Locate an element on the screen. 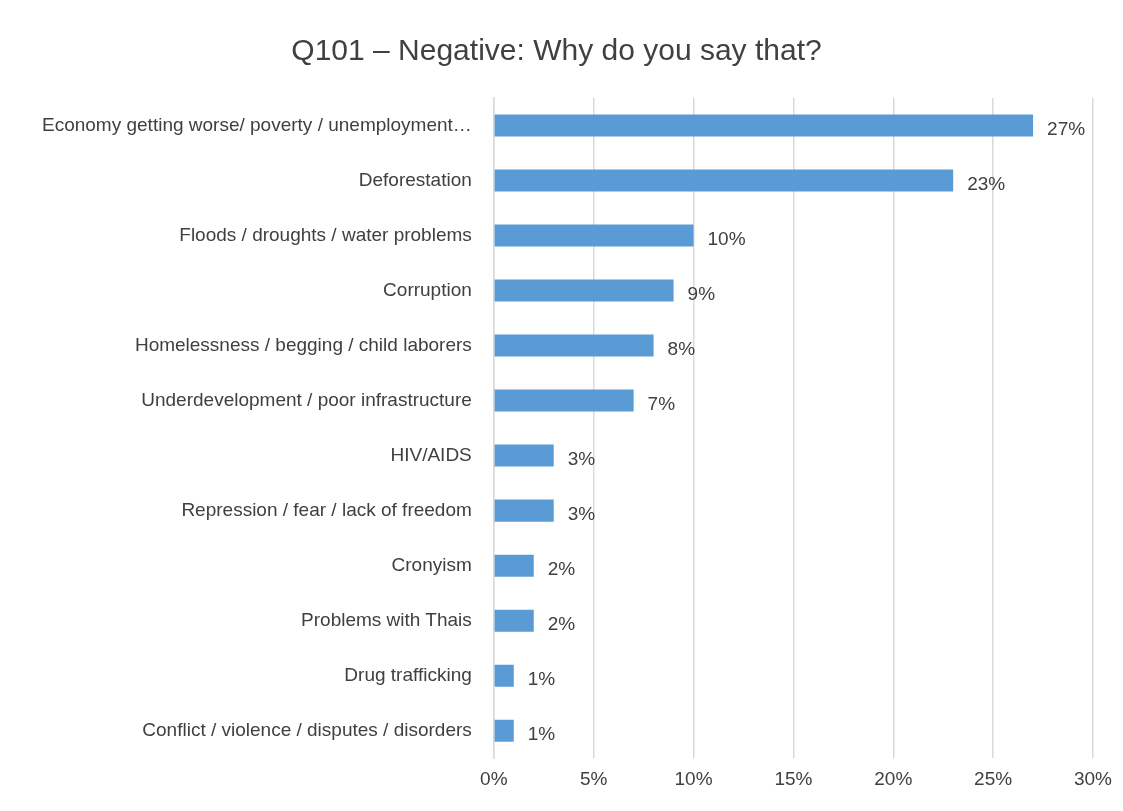 The height and width of the screenshot is (811, 1123). x-tick-label: 25% is located at coordinates (993, 778).